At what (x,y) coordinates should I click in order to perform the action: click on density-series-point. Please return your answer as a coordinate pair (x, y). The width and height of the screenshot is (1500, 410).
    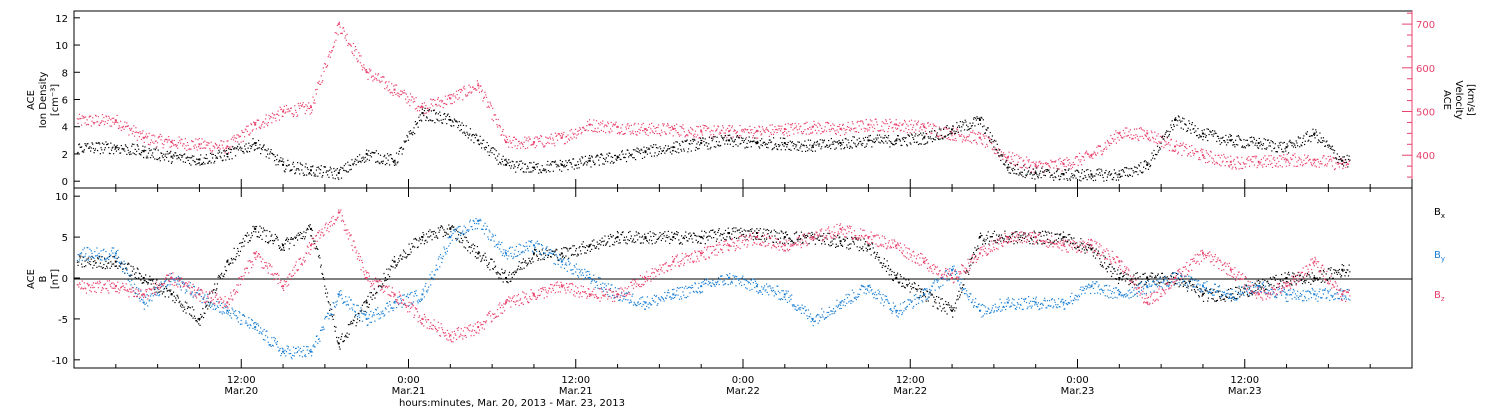
    Looking at the image, I should click on (979, 119).